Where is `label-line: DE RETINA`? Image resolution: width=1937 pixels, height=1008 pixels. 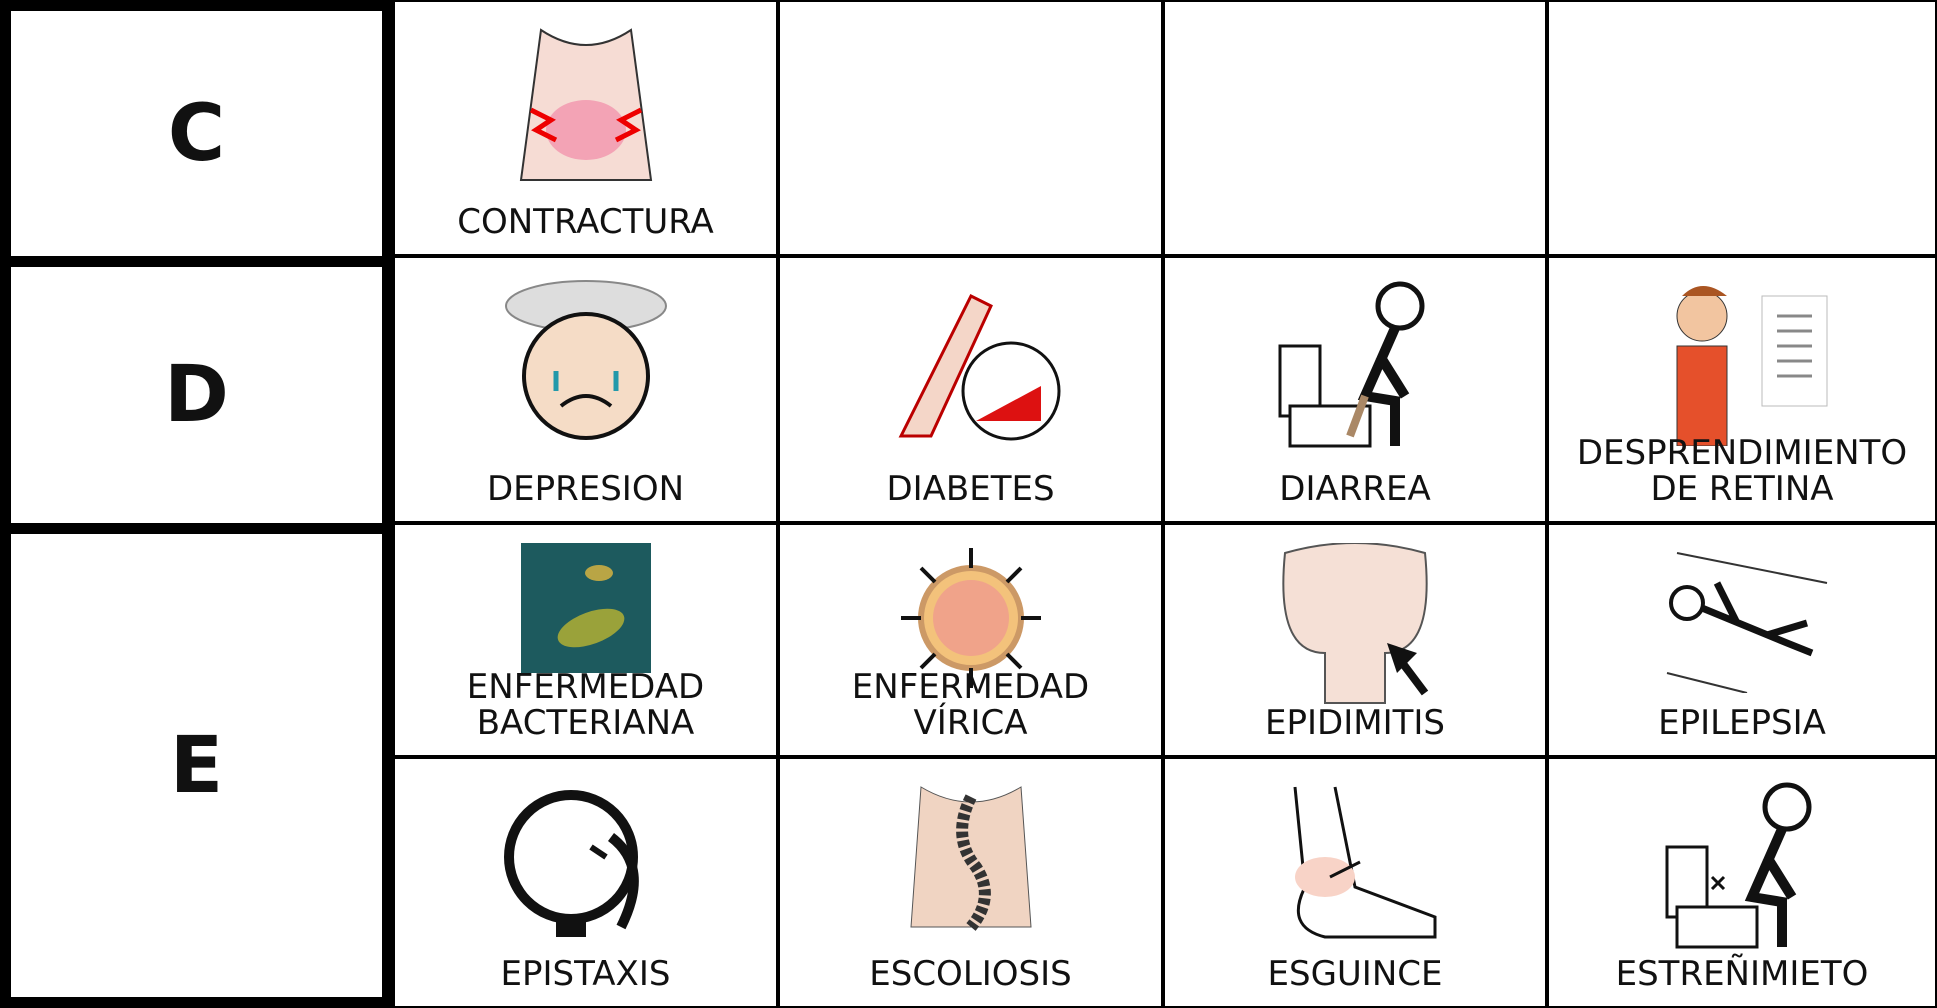 label-line: DE RETINA is located at coordinates (1742, 489).